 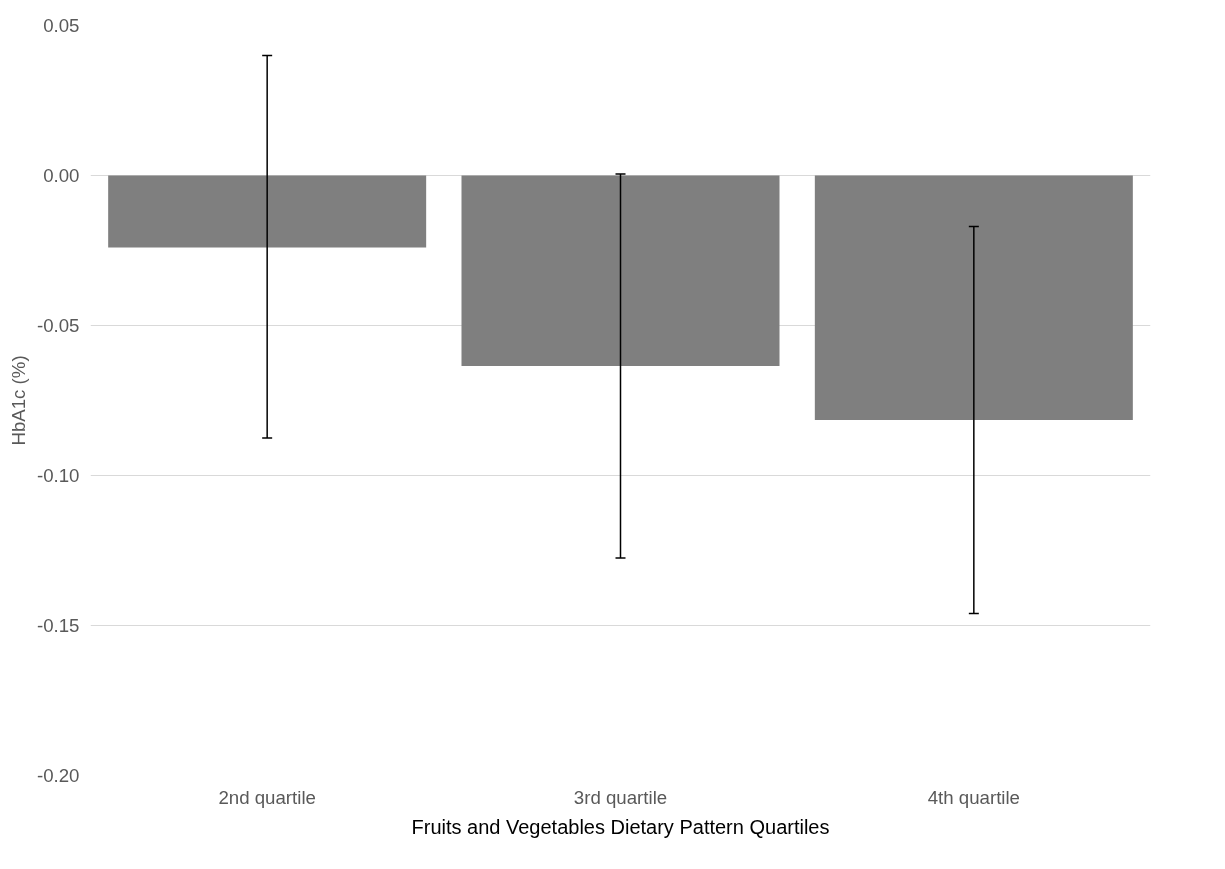 I want to click on y-axis-title: HbA1c (%), so click(x=18, y=400).